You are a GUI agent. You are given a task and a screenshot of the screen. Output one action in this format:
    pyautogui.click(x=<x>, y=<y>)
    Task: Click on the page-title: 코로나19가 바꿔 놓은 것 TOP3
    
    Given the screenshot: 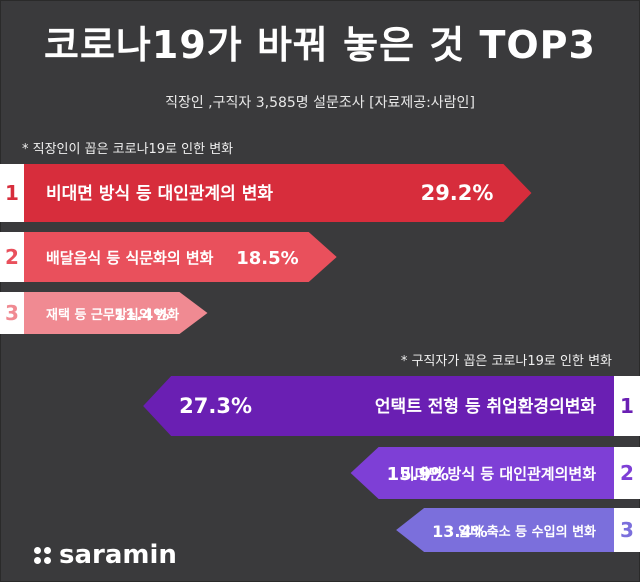 What is the action you would take?
    pyautogui.click(x=320, y=45)
    